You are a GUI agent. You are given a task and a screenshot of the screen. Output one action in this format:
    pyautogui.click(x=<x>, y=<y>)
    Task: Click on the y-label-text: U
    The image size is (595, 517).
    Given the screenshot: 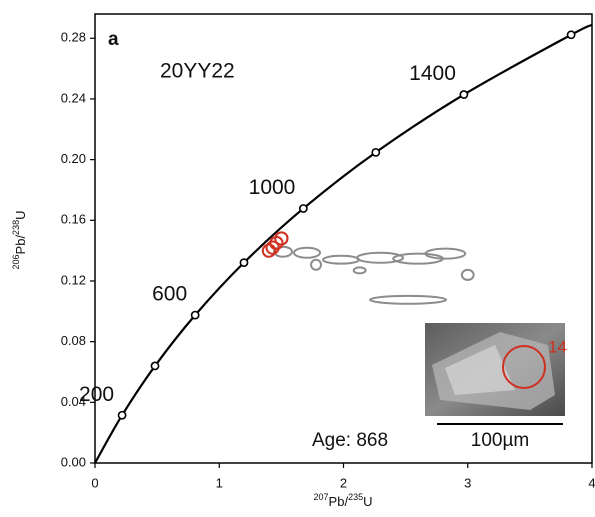 What is the action you would take?
    pyautogui.click(x=20, y=215)
    